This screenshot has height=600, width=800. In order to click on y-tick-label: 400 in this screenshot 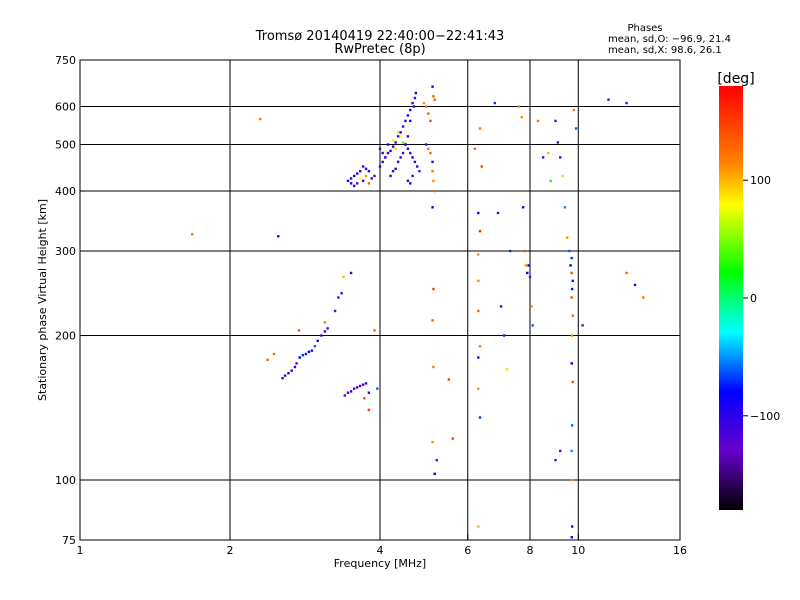, I will do `click(65, 191)`.